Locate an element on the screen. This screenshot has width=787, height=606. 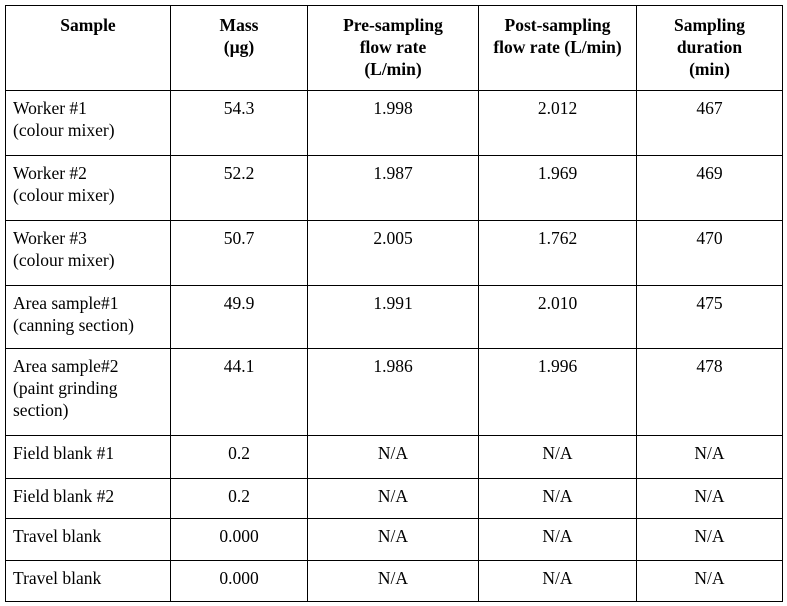
cell-line: duration is located at coordinates (709, 47).